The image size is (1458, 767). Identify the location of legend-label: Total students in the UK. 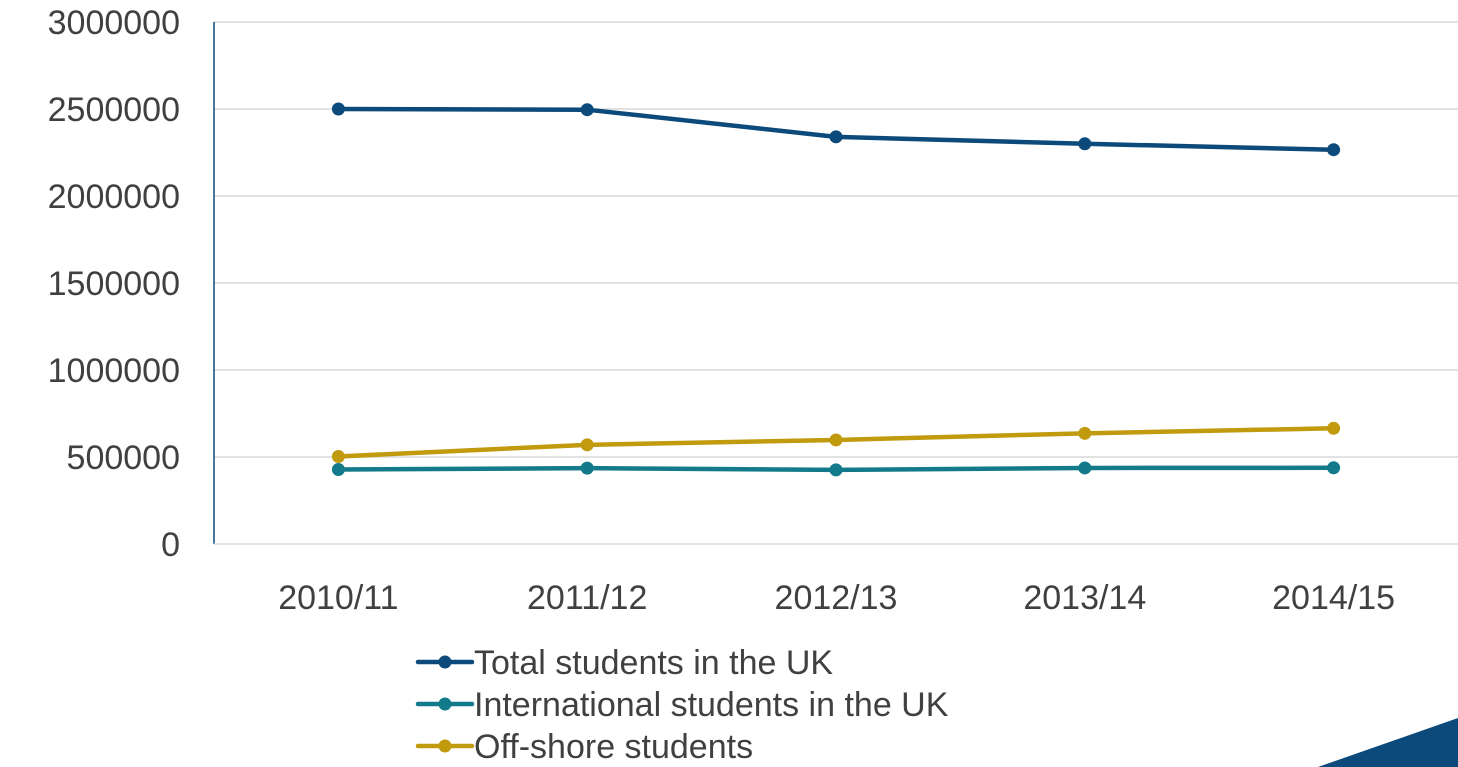
(653, 663).